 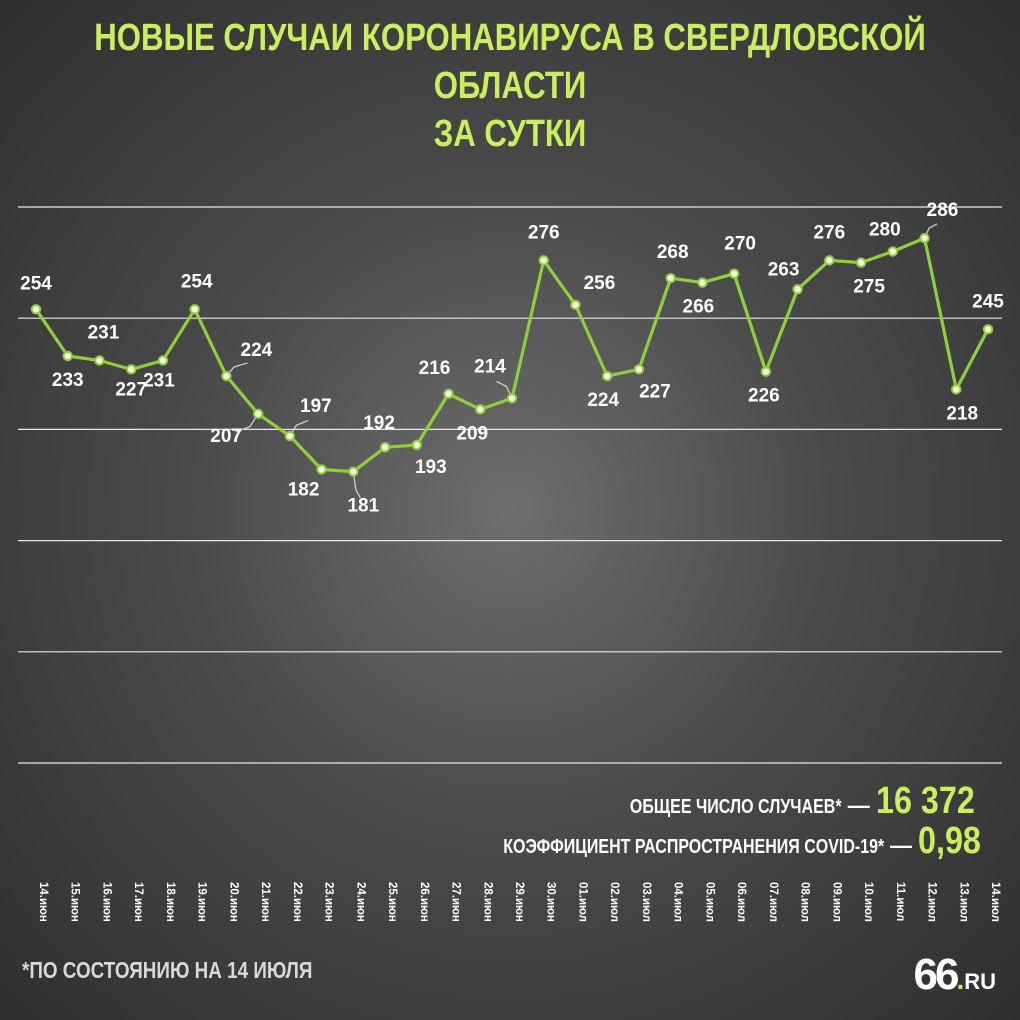 What do you see at coordinates (167, 970) in the screenshot?
I see `footnote: *ПО СОСТОЯНИЮ НА 14 ИЮЛЯ` at bounding box center [167, 970].